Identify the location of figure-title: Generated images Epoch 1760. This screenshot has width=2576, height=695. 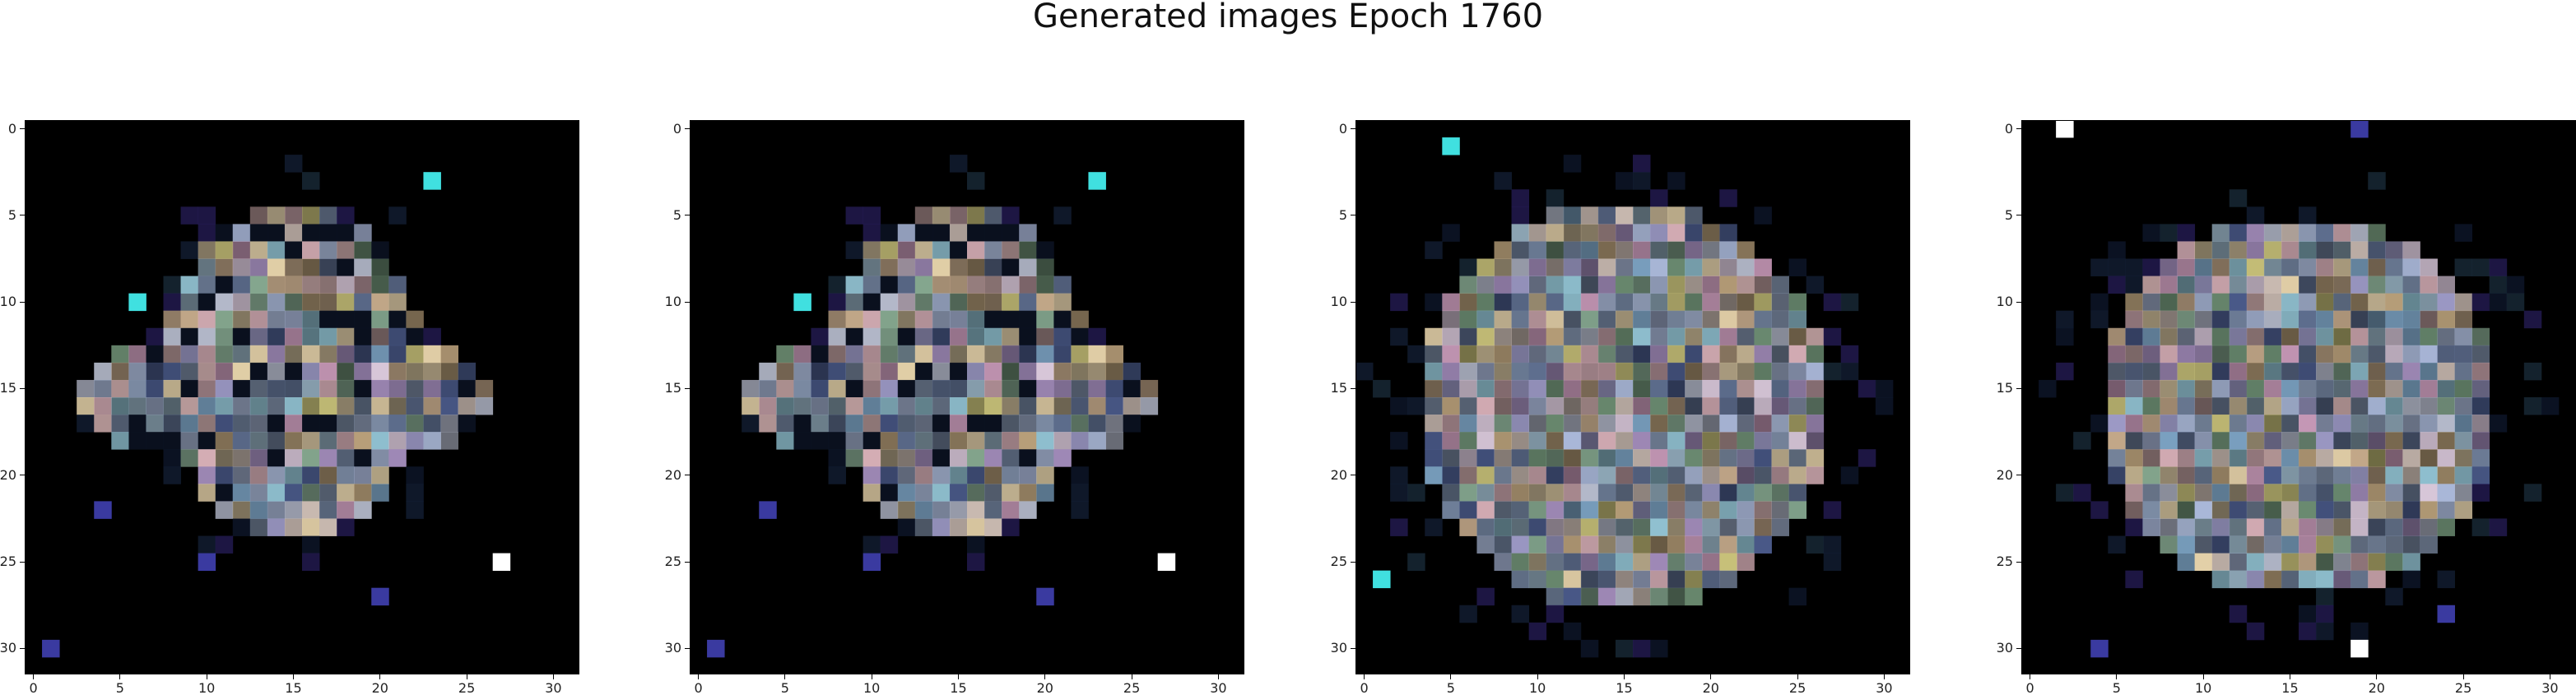
(1288, 17).